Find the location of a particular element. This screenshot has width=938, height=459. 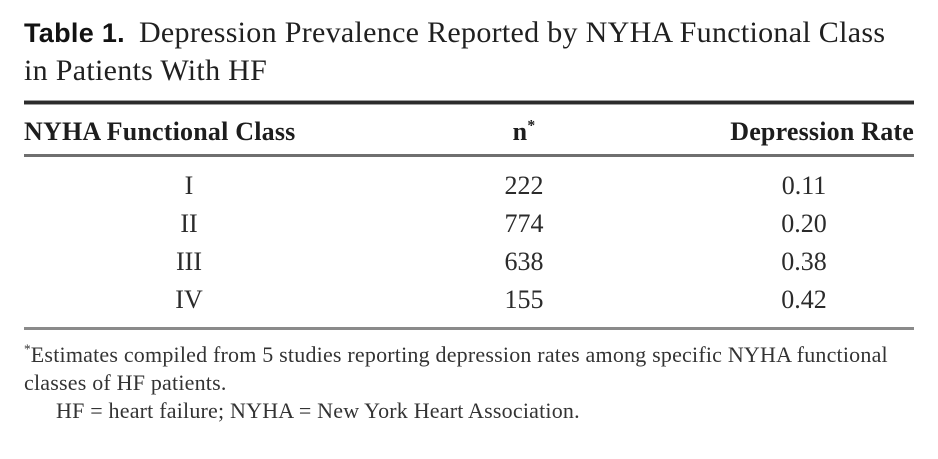

cell-n: 638 is located at coordinates (524, 261).